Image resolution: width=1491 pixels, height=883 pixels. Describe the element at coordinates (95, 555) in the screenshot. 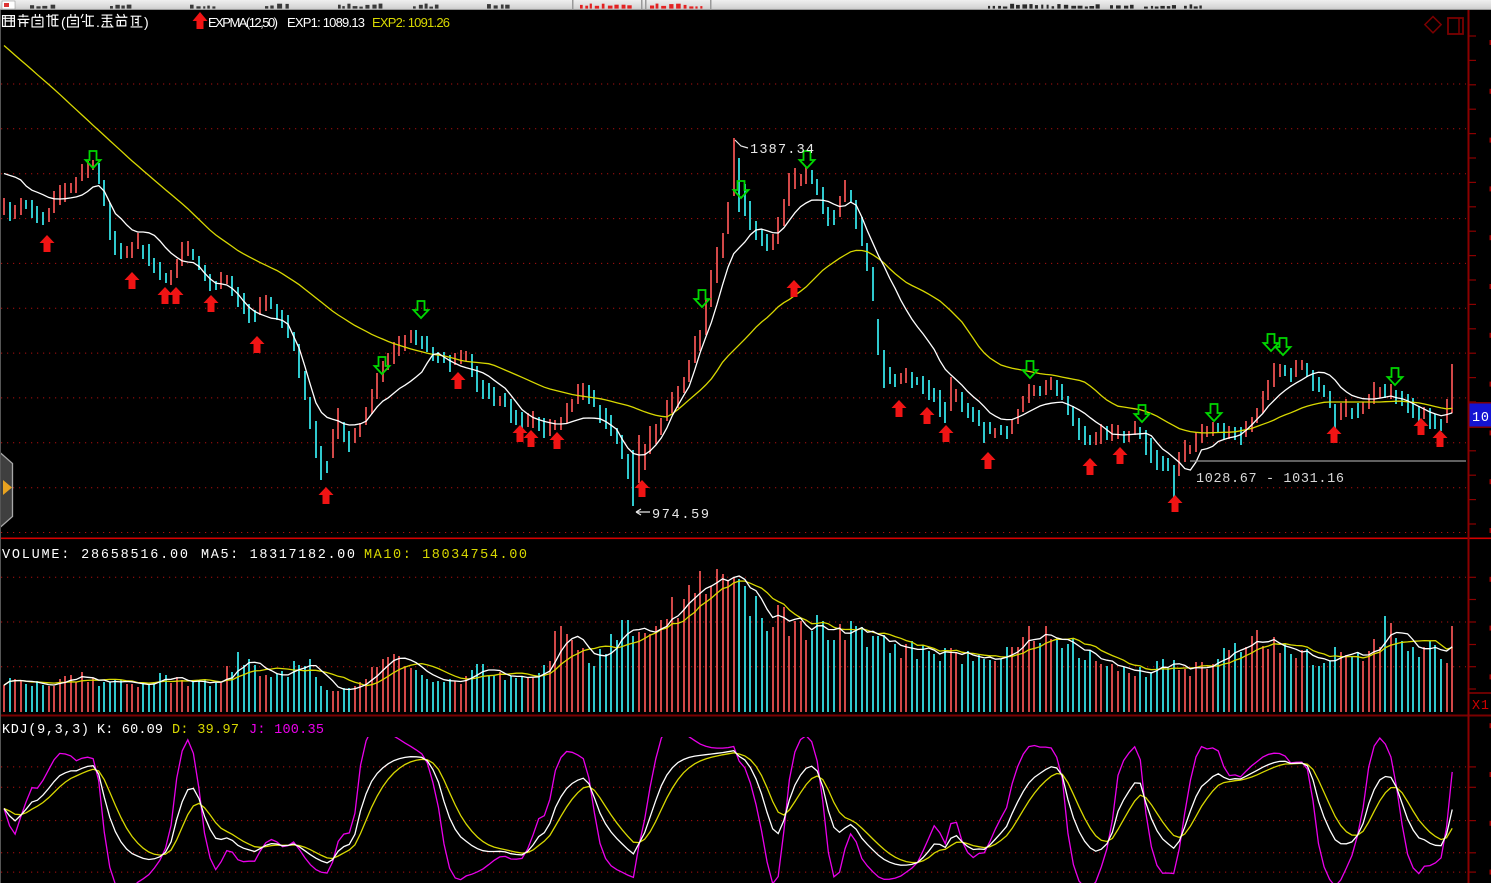

I see `svg-text: VOLUME: 28658516.00` at that location.